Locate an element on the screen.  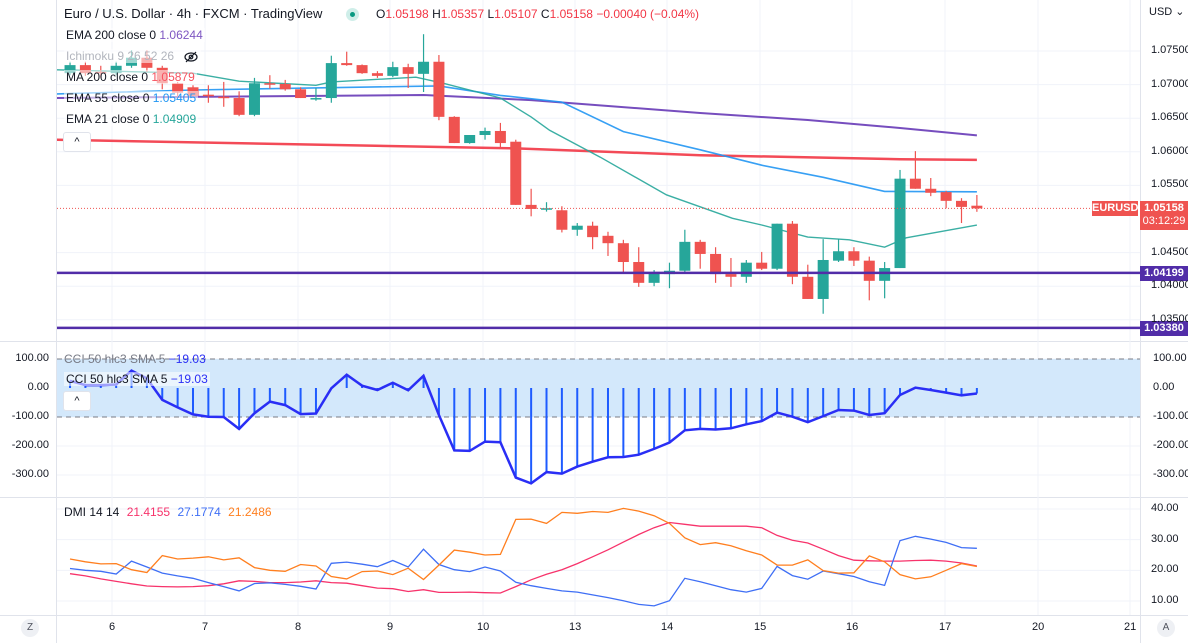
ema21-label: EMA 21 close 0 is located at coordinates (108, 119).